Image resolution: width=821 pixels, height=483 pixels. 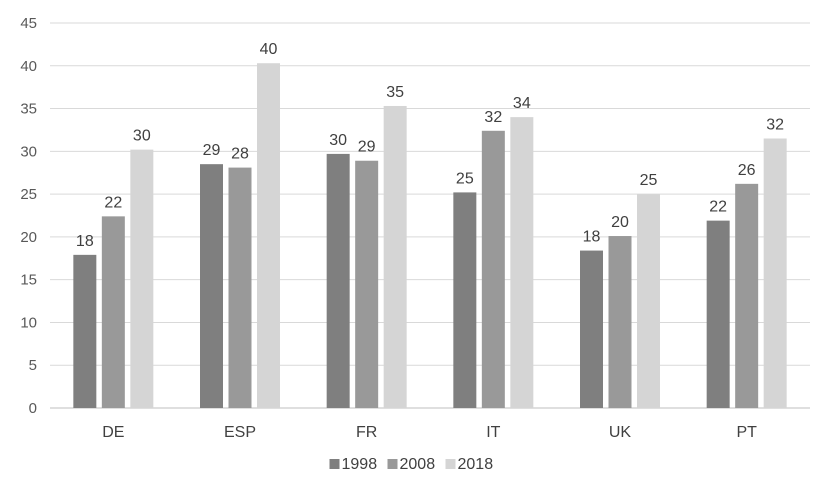 I want to click on bar-uk-1998, so click(x=591, y=329).